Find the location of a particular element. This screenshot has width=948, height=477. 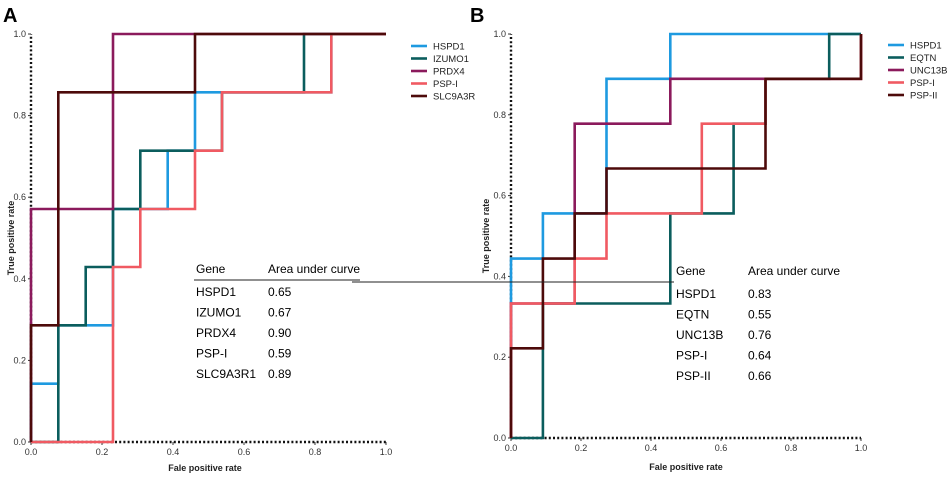

legend-label: SLC9A3R is located at coordinates (454, 97).